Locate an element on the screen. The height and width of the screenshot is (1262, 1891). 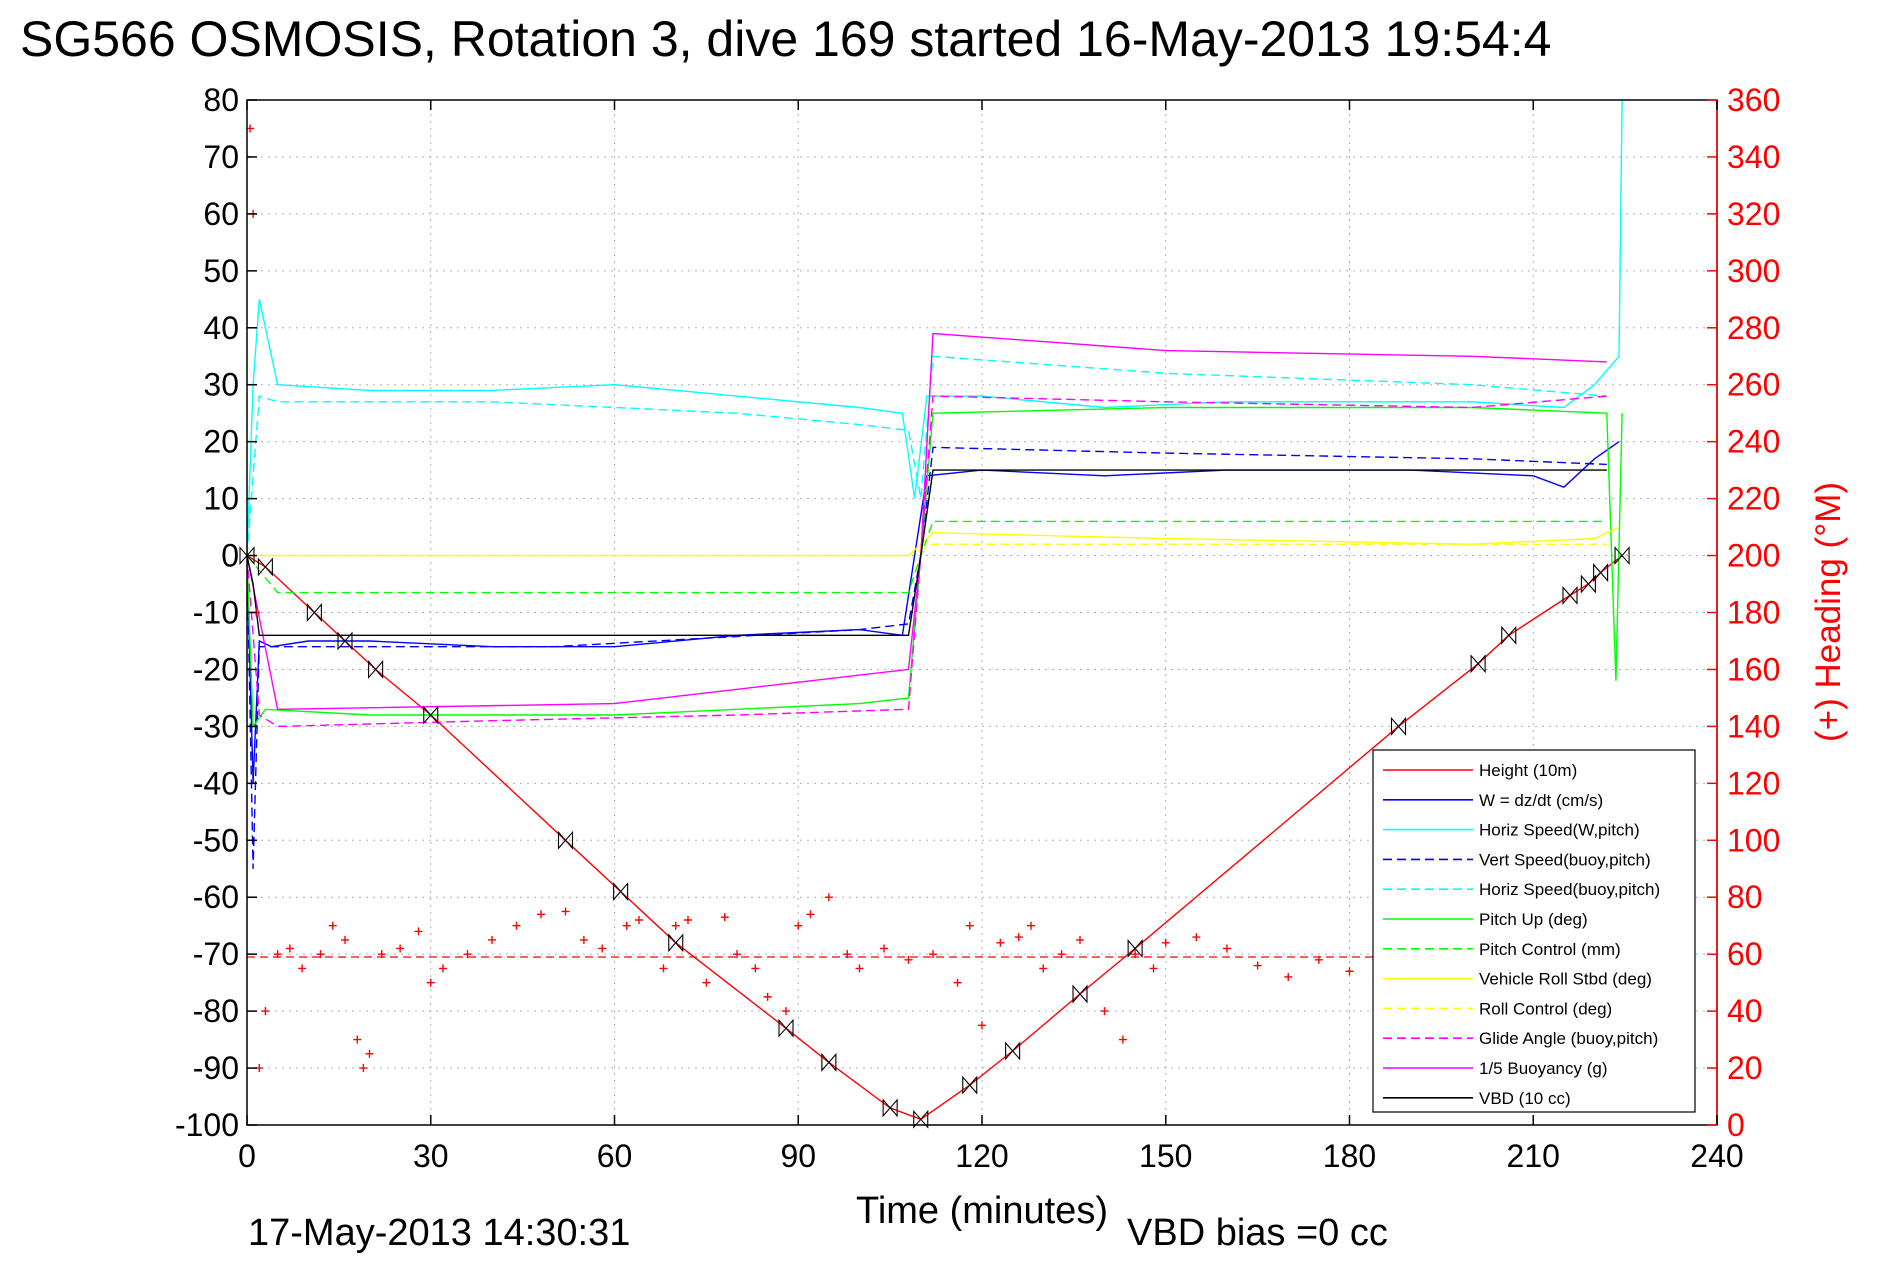
legend-entry-label: 1/5 Buoyancy (g) is located at coordinates (1543, 1068).